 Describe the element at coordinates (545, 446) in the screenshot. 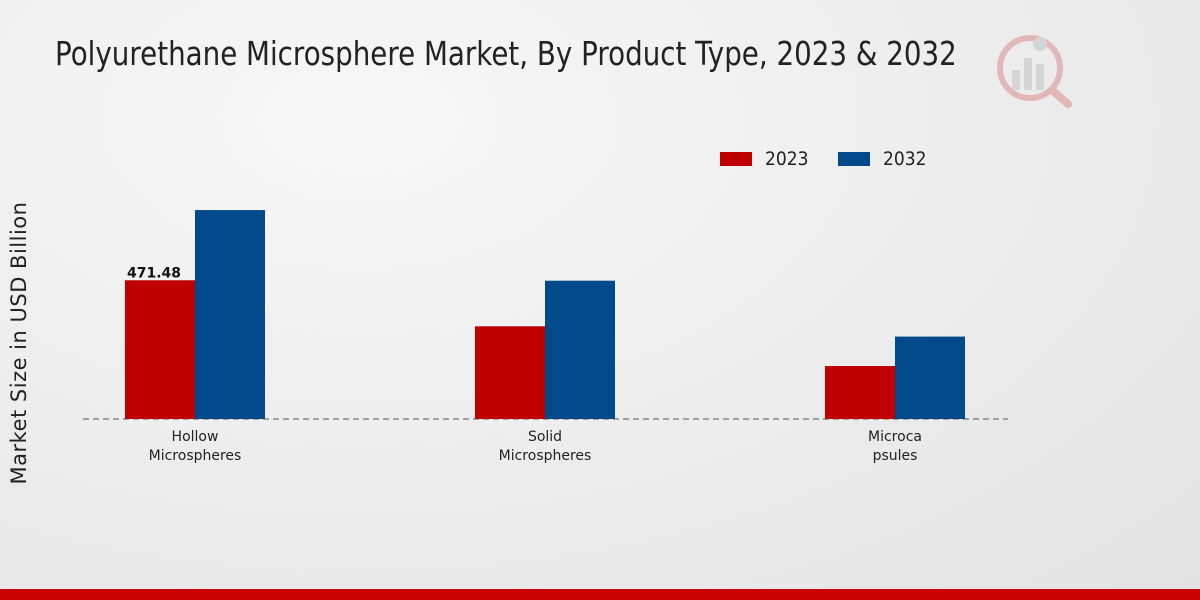

I see `category-label-1: Solid Microspheres` at that location.